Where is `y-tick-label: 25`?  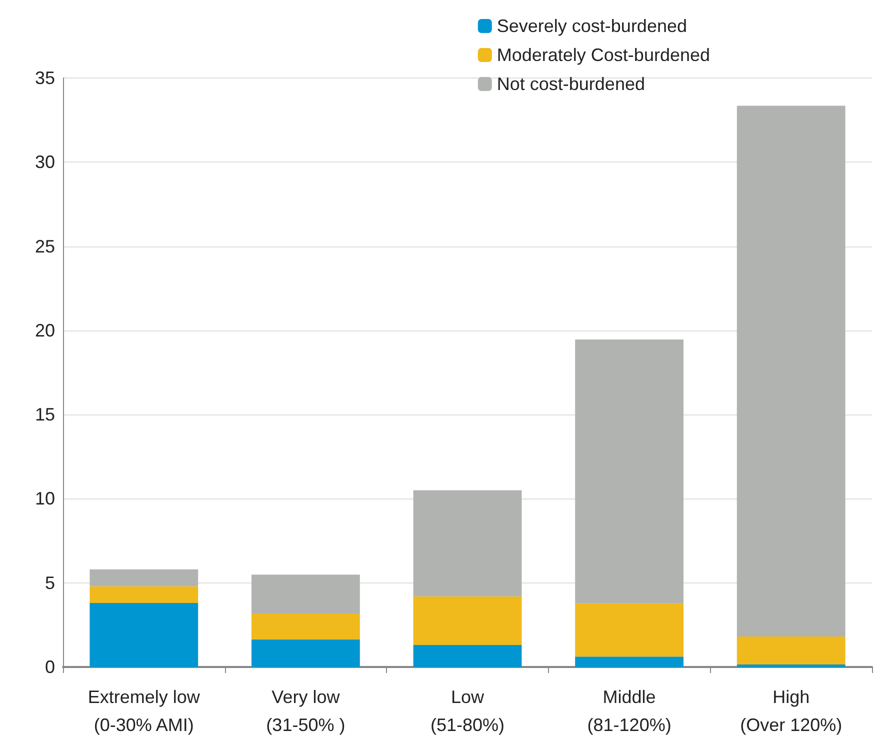 y-tick-label: 25 is located at coordinates (44, 246).